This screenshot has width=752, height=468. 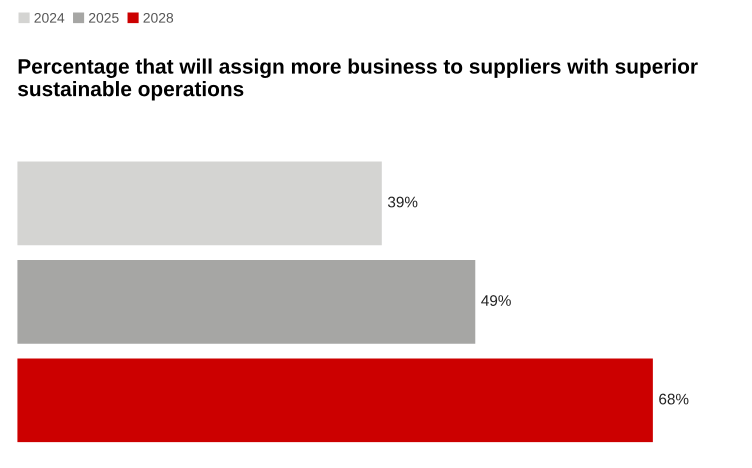 What do you see at coordinates (49, 17) in the screenshot?
I see `legend-label: 2024` at bounding box center [49, 17].